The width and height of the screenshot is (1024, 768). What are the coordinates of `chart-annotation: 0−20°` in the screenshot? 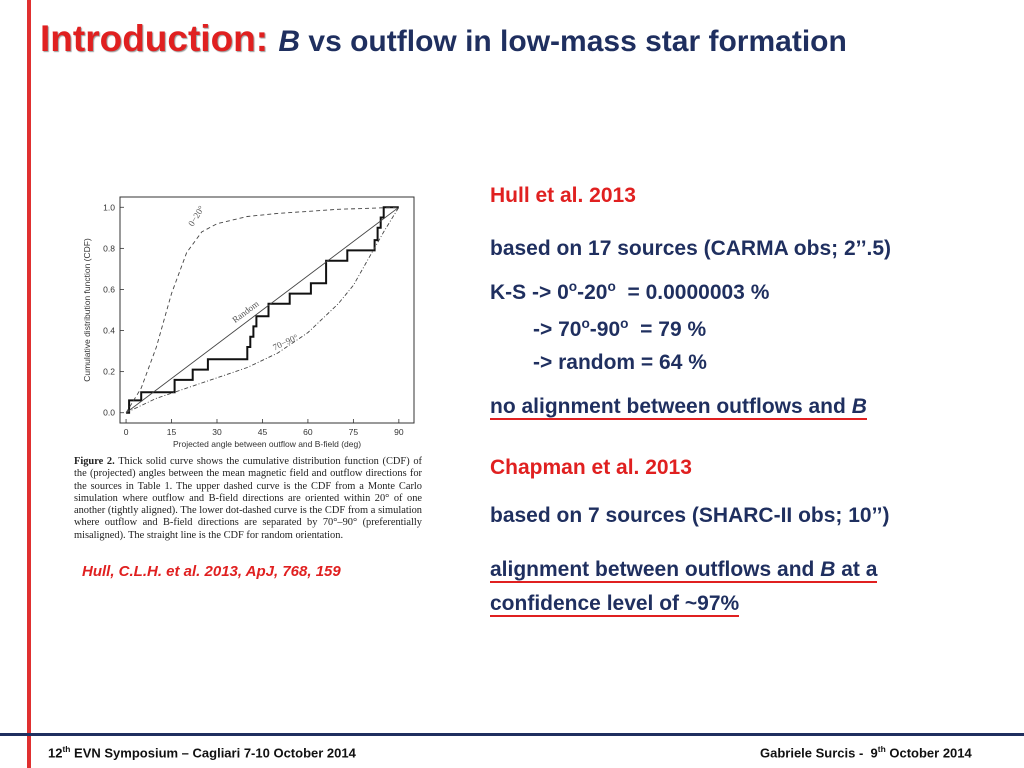 It's located at (196, 216).